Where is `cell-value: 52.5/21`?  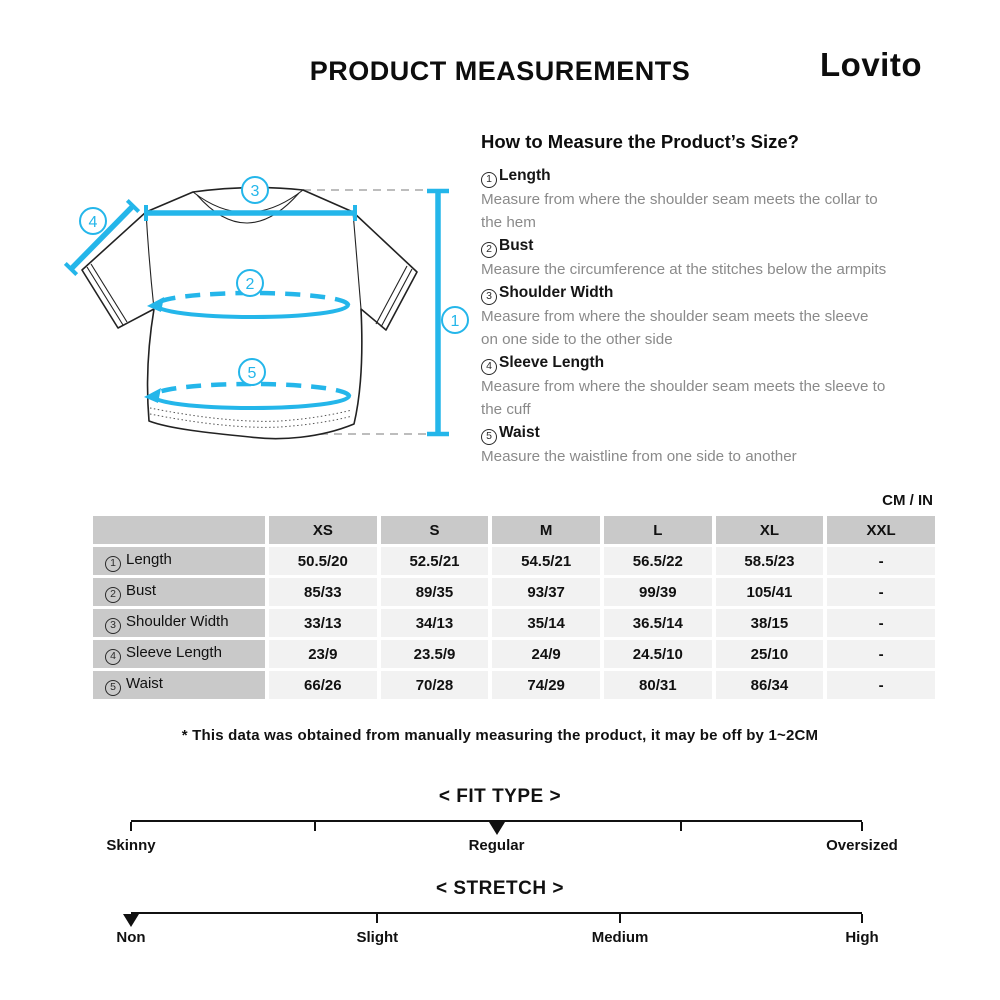 cell-value: 52.5/21 is located at coordinates (434, 561).